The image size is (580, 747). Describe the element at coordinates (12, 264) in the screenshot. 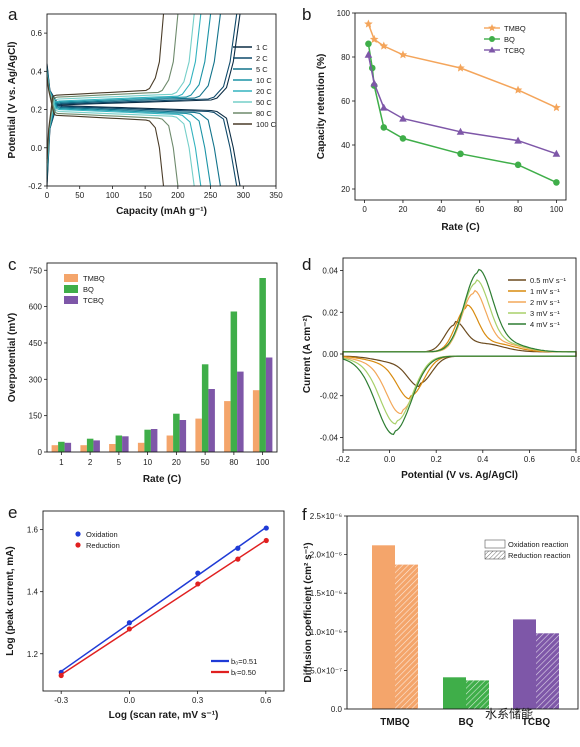

I see `panel-label-c: c` at that location.